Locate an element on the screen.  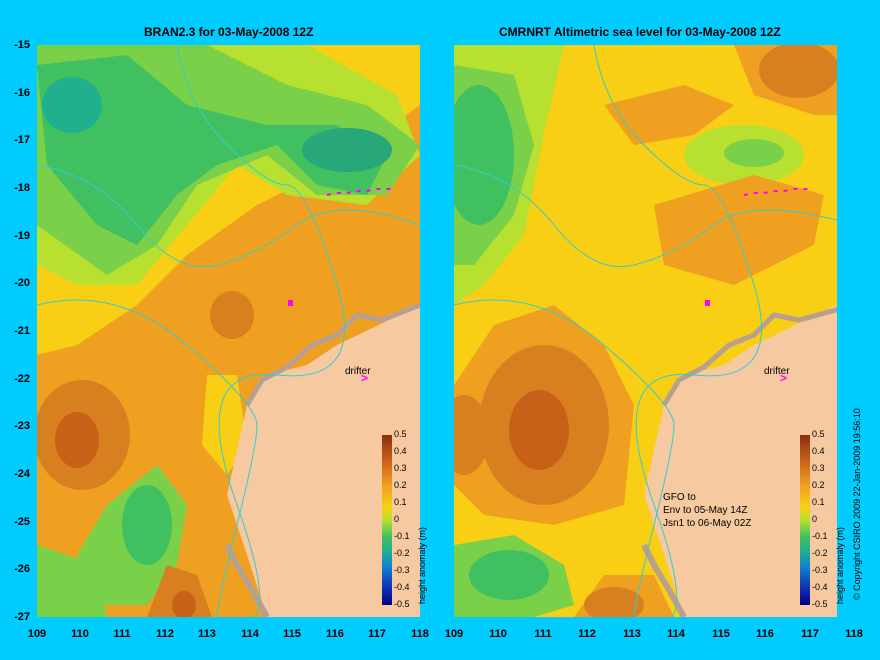
y-tick-label: -27 is located at coordinates (22, 617).